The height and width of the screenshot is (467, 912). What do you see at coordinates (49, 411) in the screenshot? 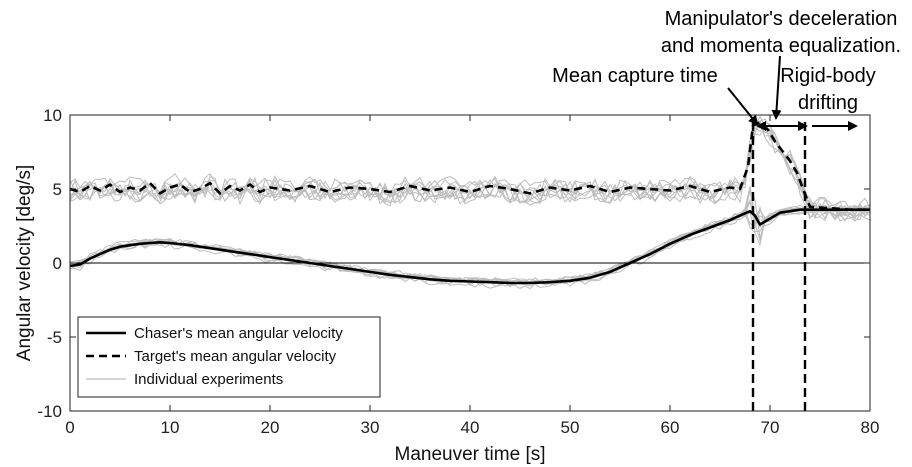
I see `y-tick-label: -10` at bounding box center [49, 411].